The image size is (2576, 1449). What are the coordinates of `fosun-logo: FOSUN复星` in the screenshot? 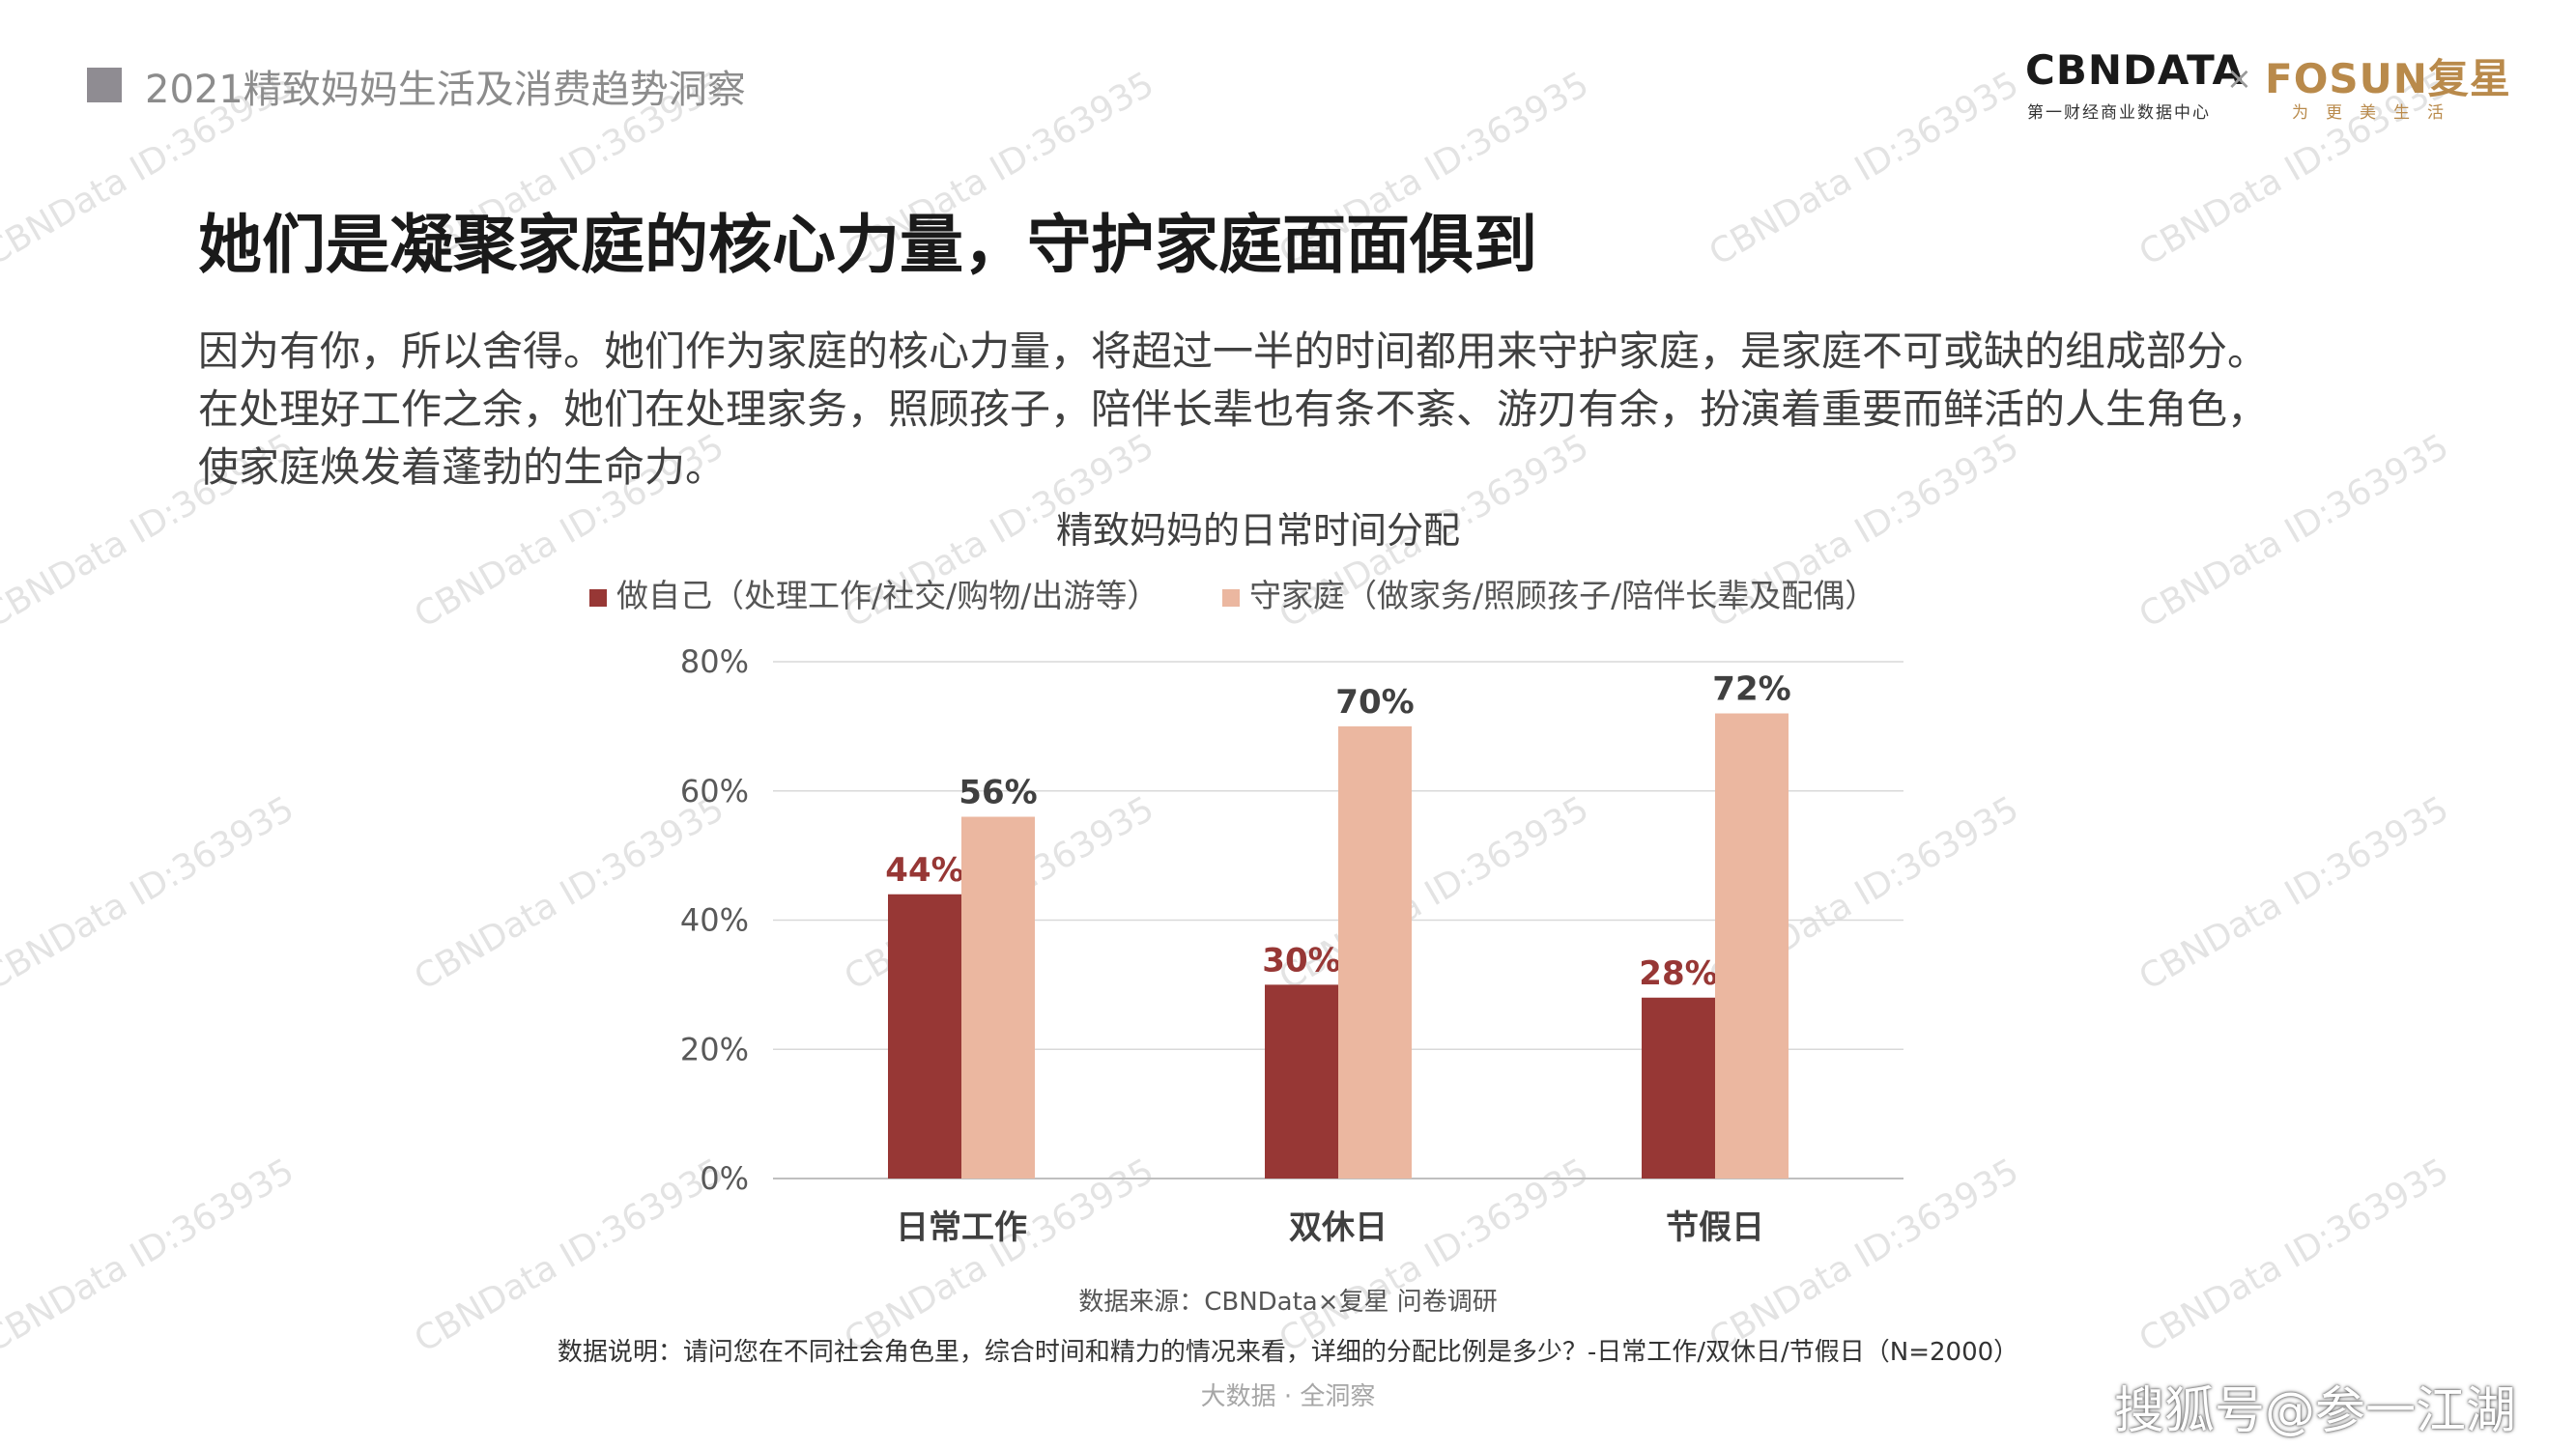 It's located at (2388, 78).